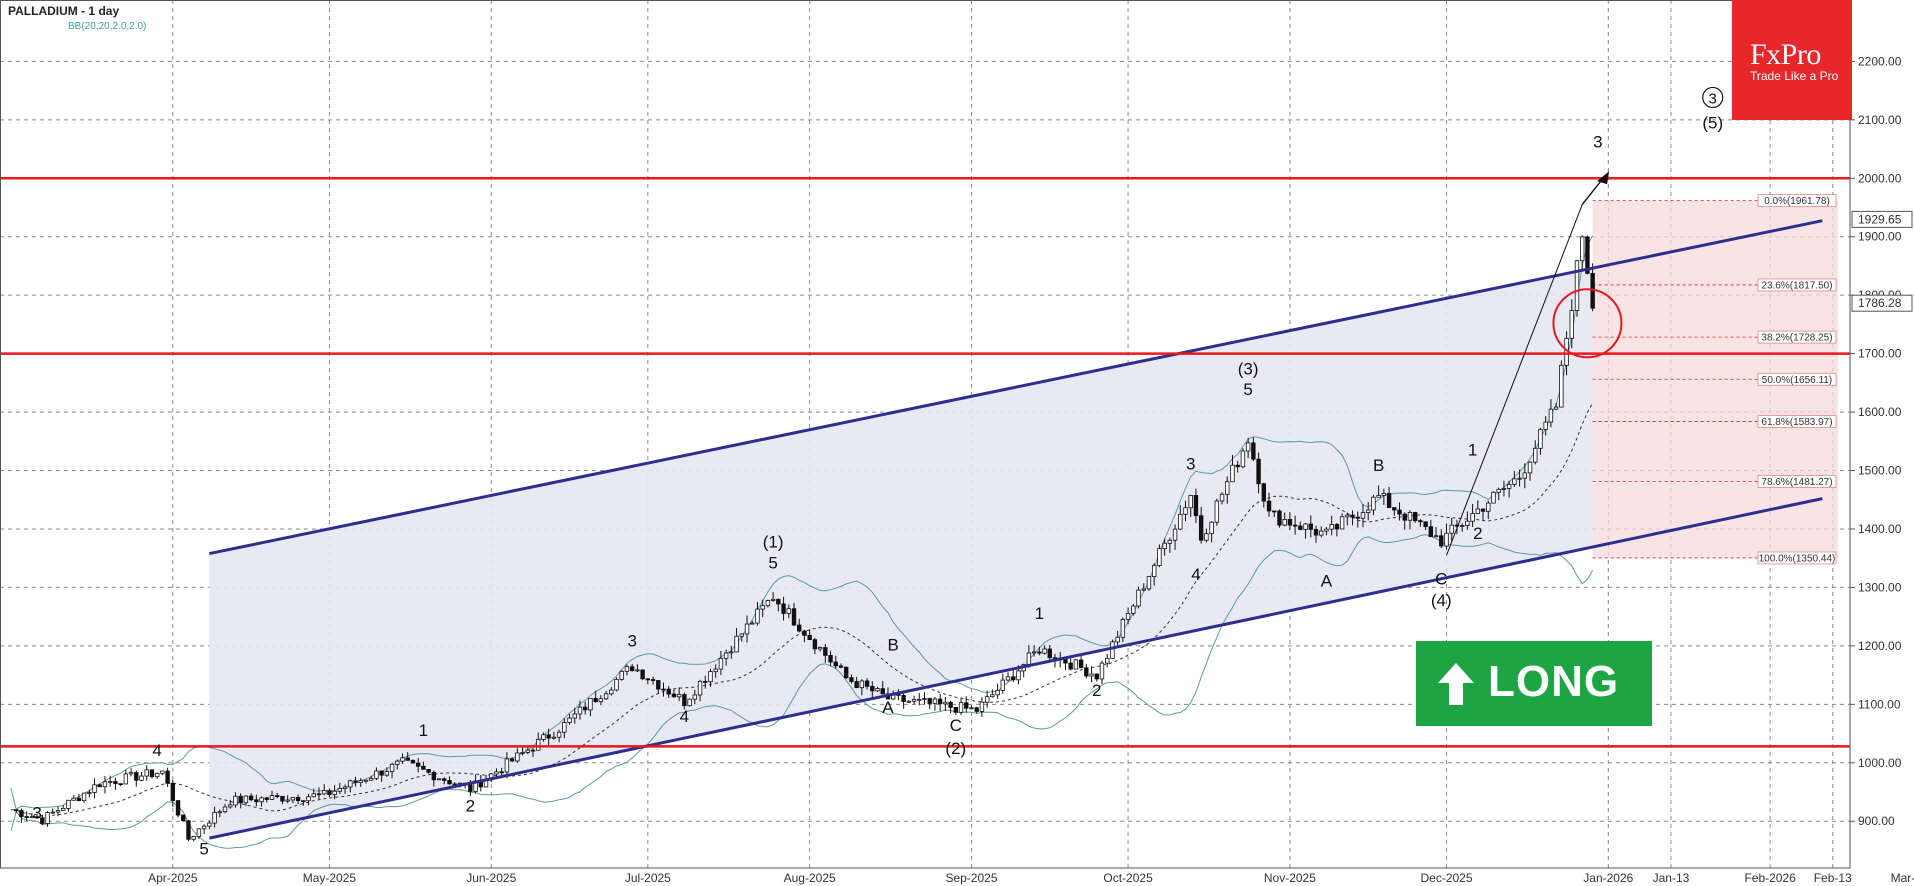 The width and height of the screenshot is (1914, 886). What do you see at coordinates (470, 805) in the screenshot?
I see `wave-label: 2` at bounding box center [470, 805].